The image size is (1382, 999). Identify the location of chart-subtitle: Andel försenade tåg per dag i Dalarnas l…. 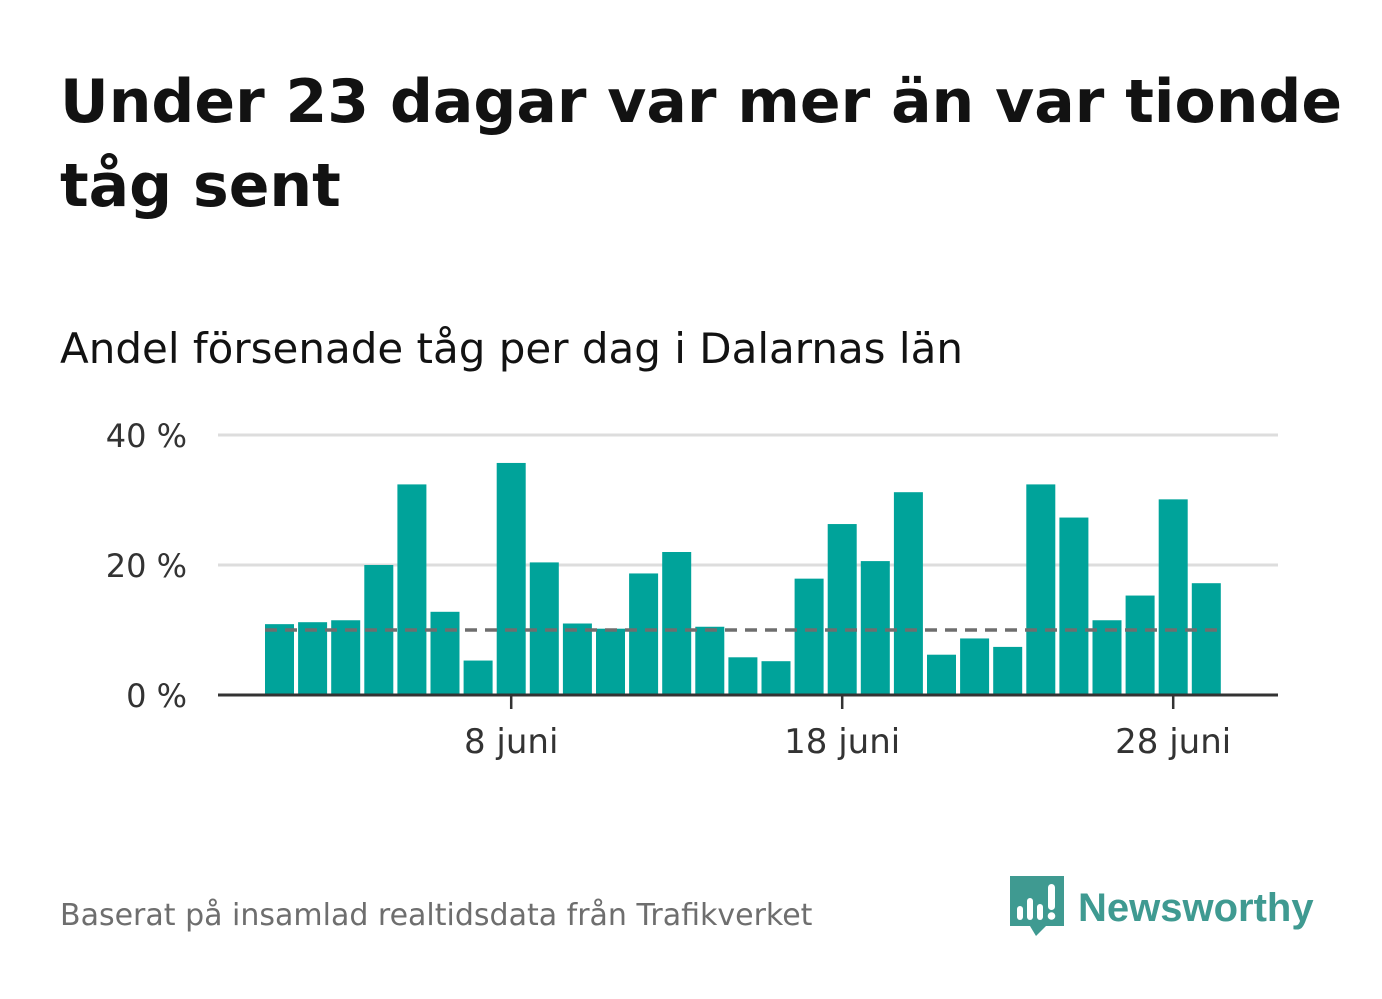
(511, 348).